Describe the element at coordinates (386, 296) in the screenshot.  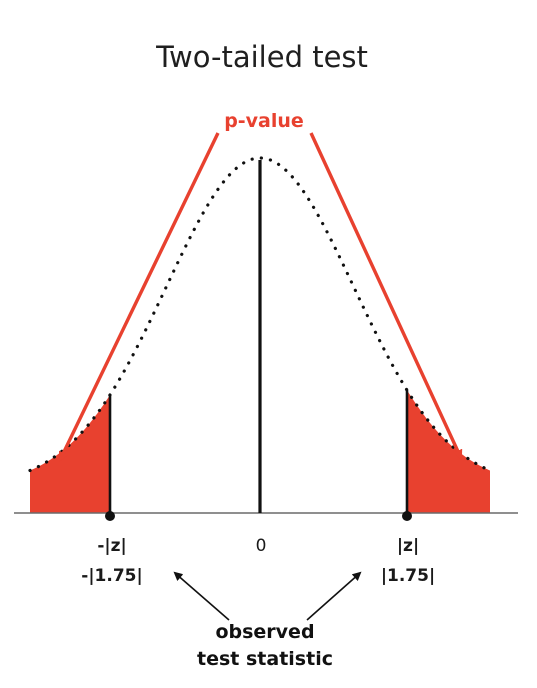
I see `p-value-arrow-right` at that location.